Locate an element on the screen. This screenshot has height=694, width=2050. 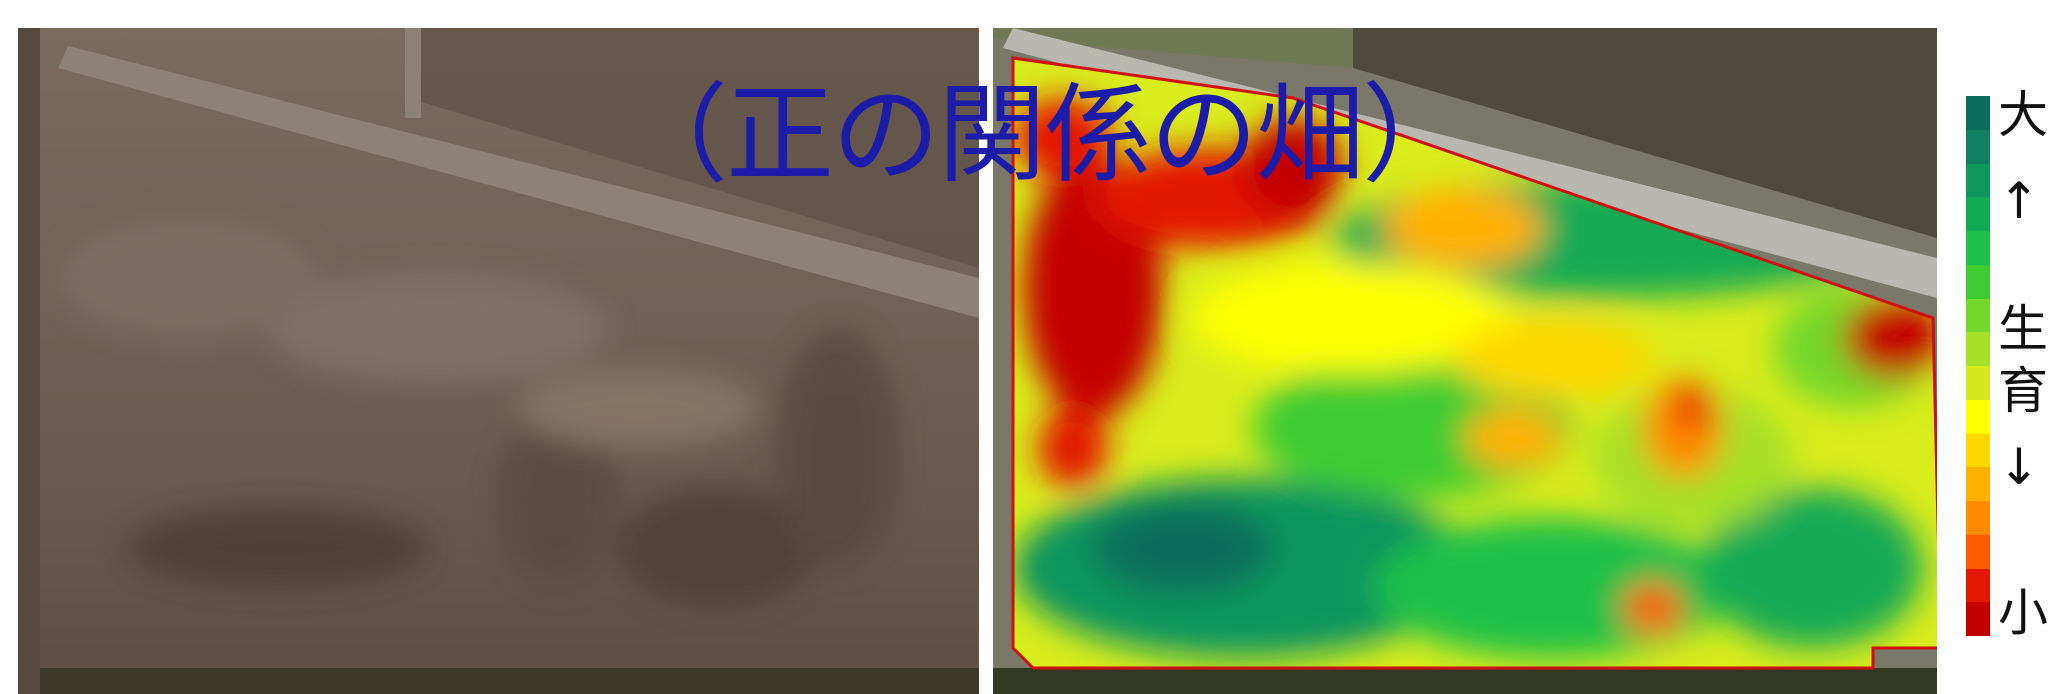
legend-label-large: 大 is located at coordinates (2023, 115).